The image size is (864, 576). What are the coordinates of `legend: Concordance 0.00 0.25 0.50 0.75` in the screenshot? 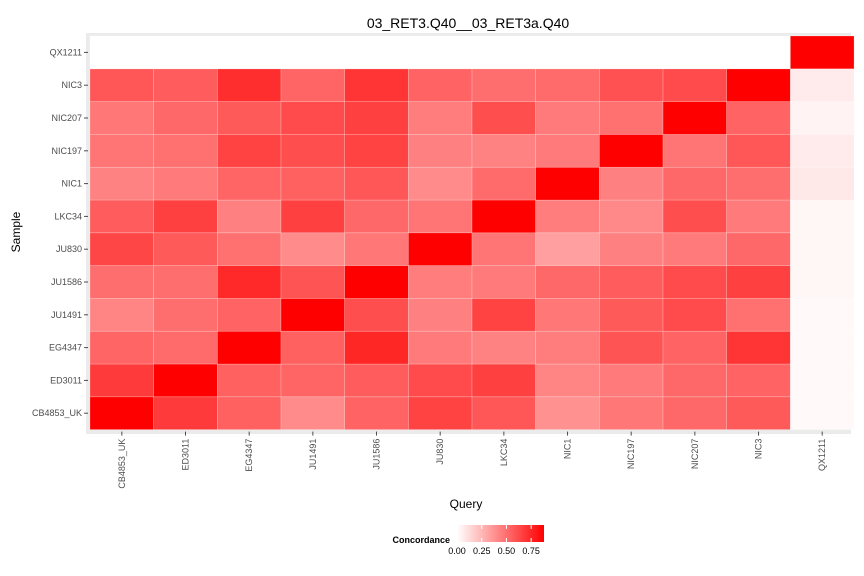 It's located at (468, 540).